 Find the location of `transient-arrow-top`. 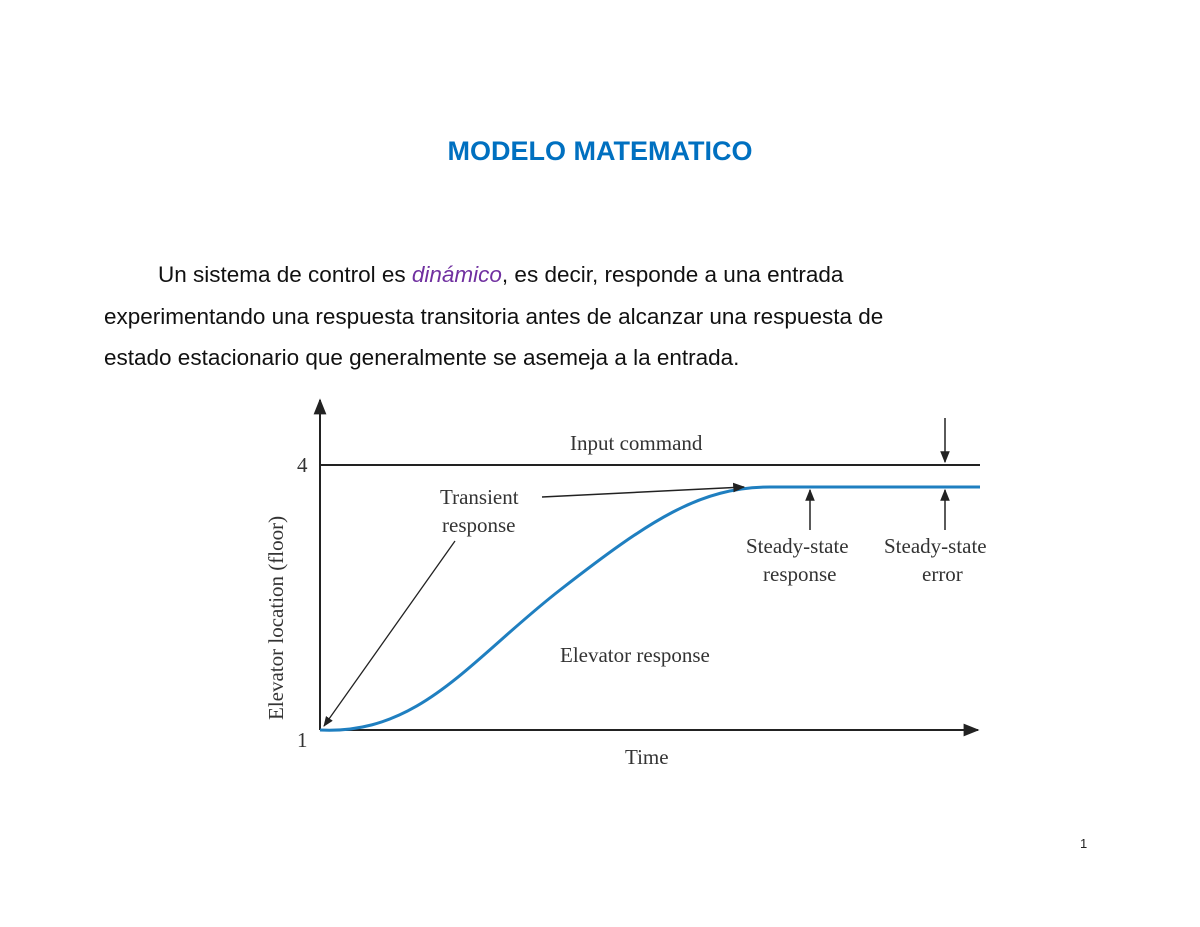

transient-arrow-top is located at coordinates (643, 490).